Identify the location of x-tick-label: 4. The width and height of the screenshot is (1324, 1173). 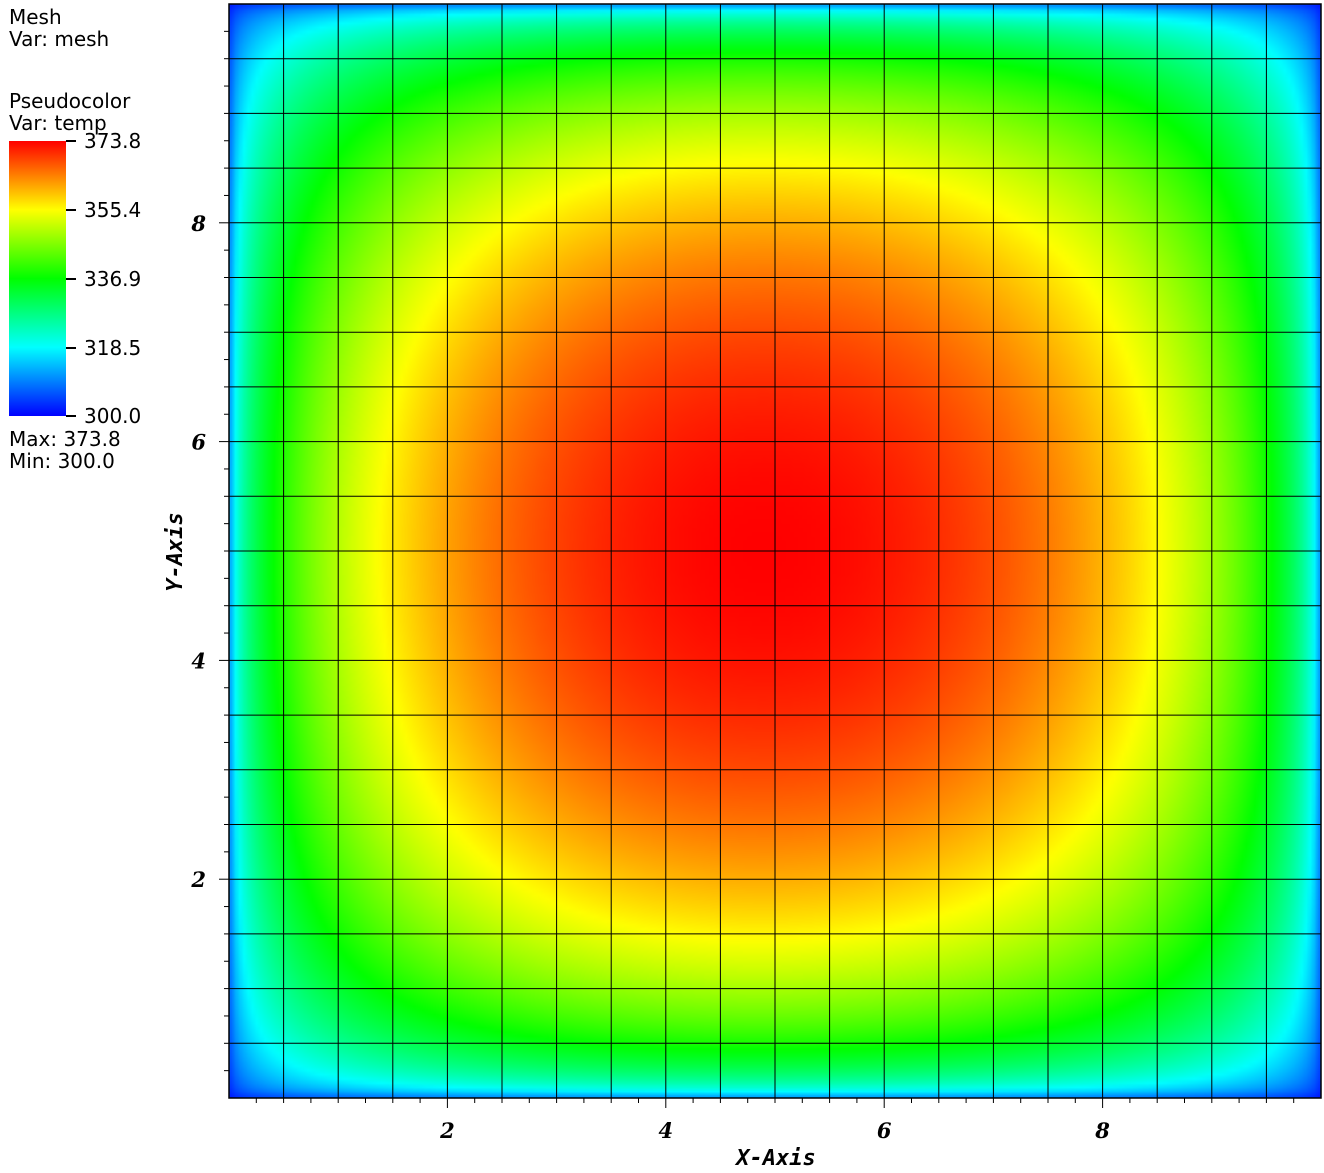
(665, 1130).